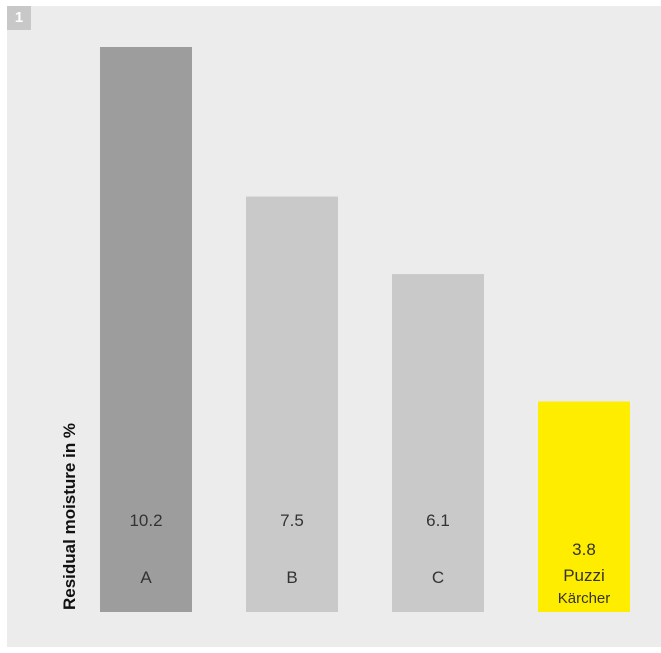 This screenshot has height=653, width=661. Describe the element at coordinates (584, 575) in the screenshot. I see `category-label: Puzzi` at that location.